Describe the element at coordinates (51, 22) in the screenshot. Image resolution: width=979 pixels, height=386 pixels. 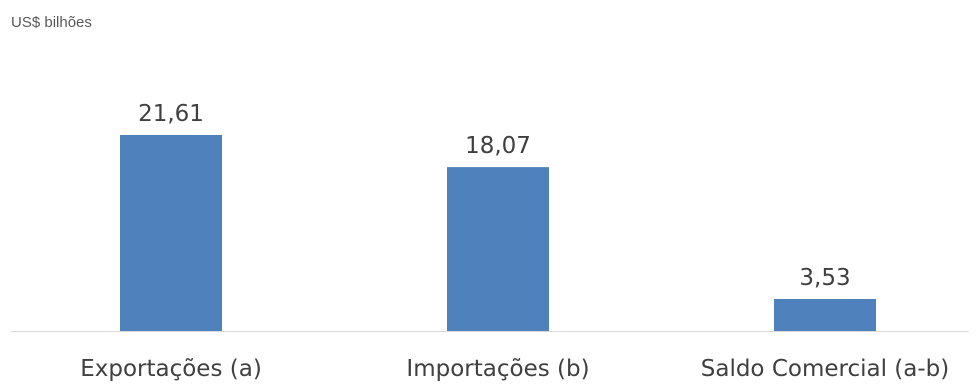
I see `unit-label: US$ bilhões` at that location.